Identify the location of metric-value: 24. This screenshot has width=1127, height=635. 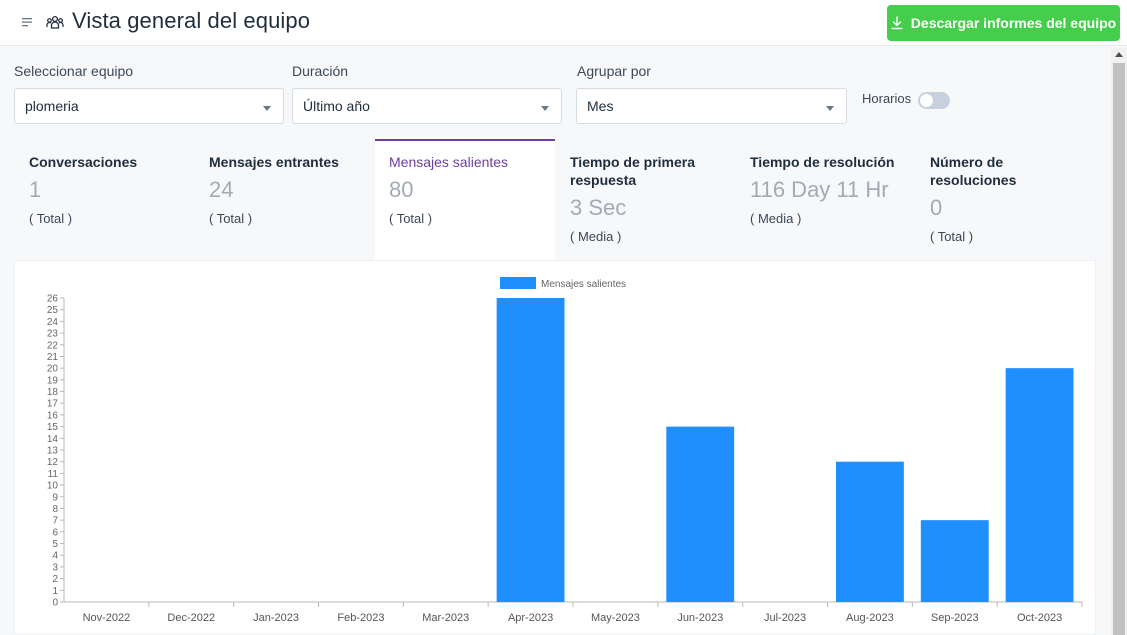
(221, 189).